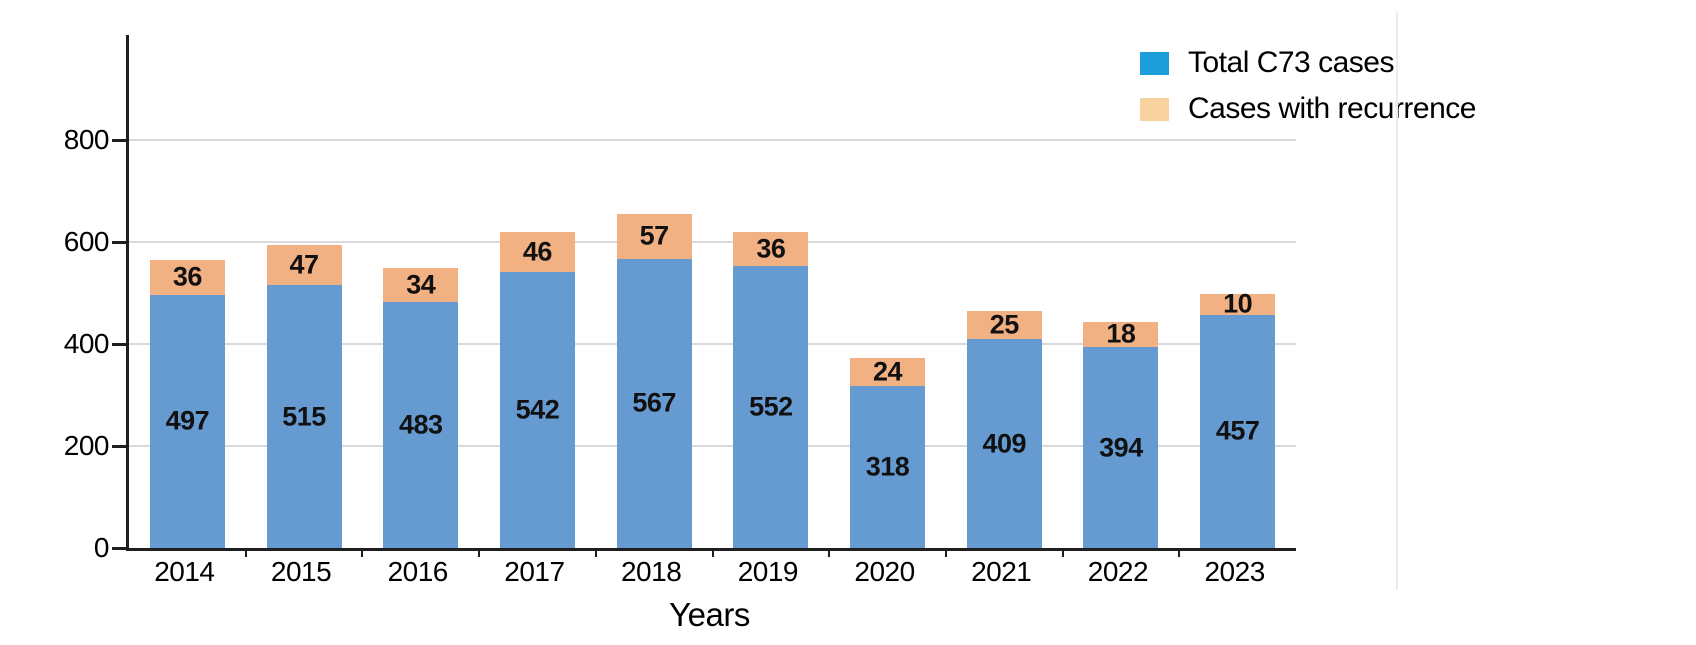 The image size is (1696, 645). I want to click on x-tick-label-2023: 2023, so click(1234, 571).